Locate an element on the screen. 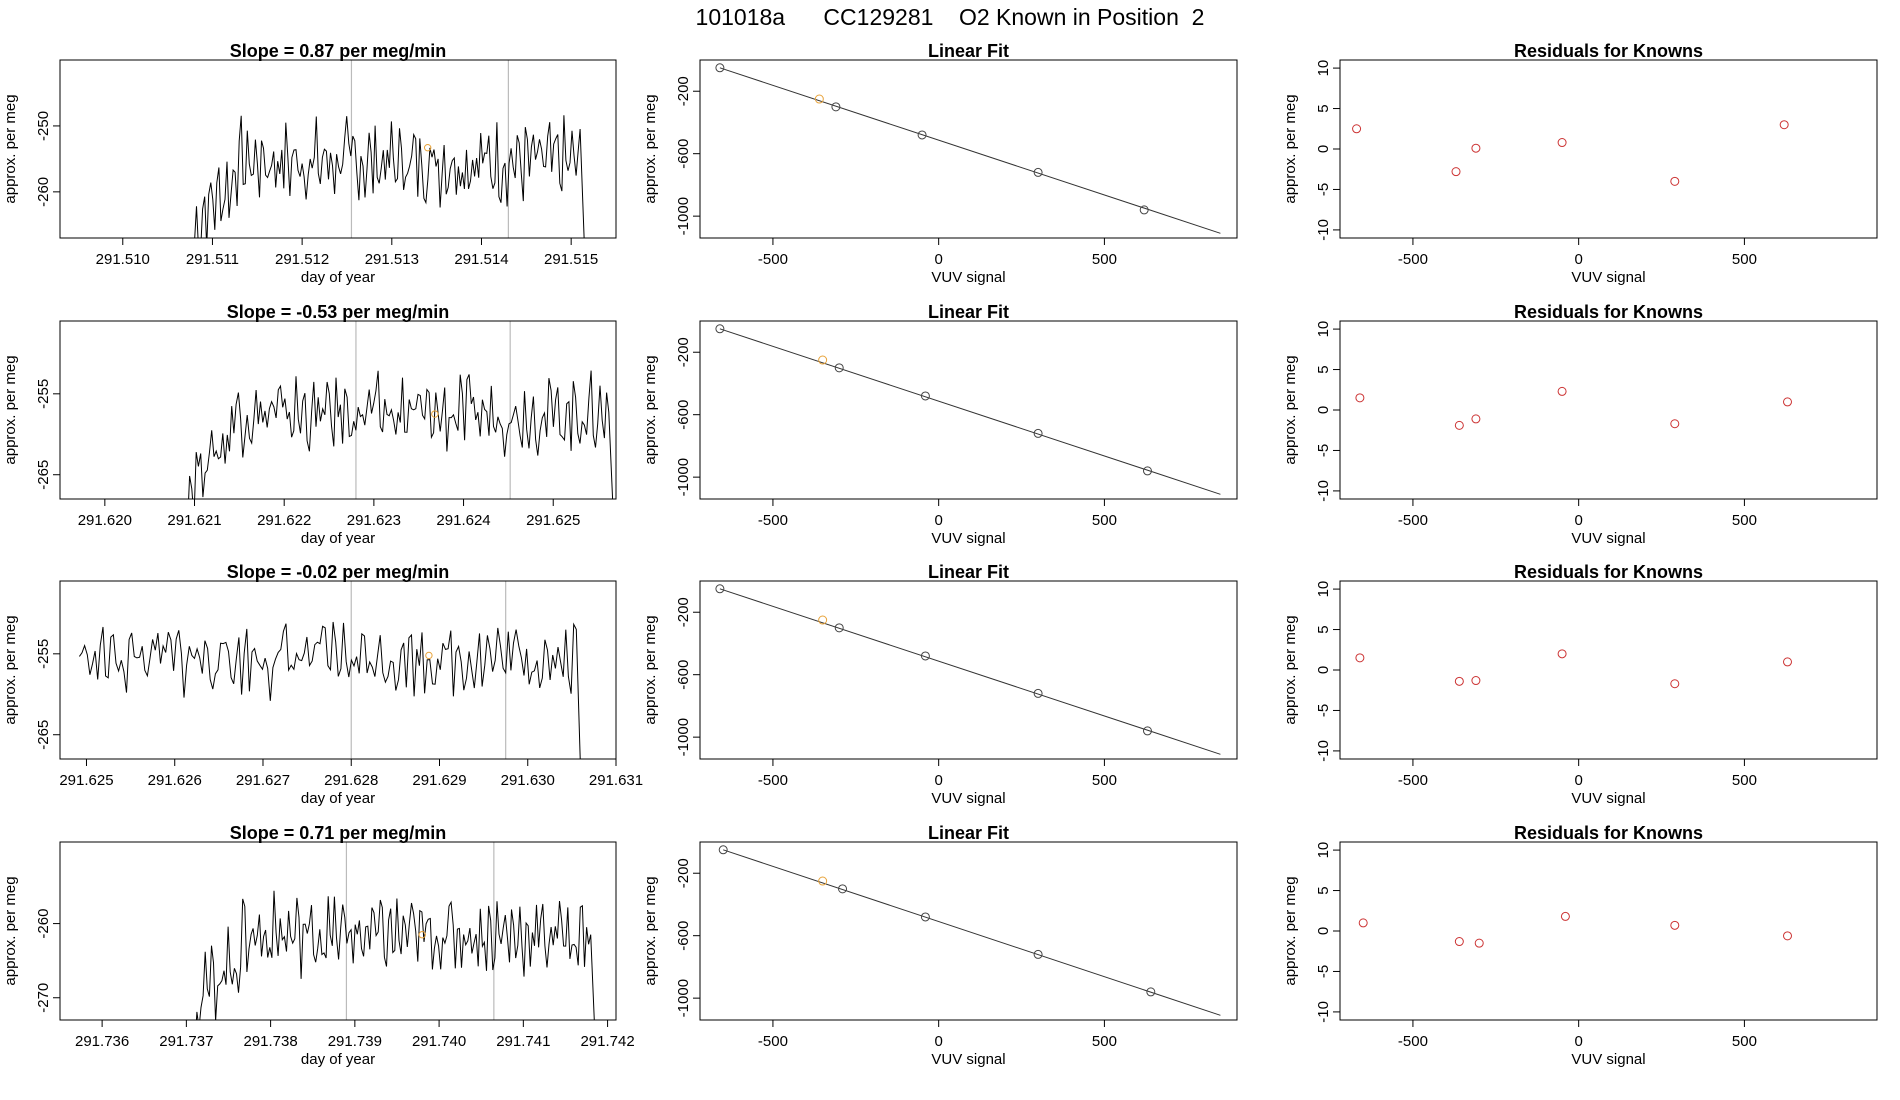 Image resolution: width=1900 pixels, height=1100 pixels. x-tick-label: 291.511 is located at coordinates (212, 259).